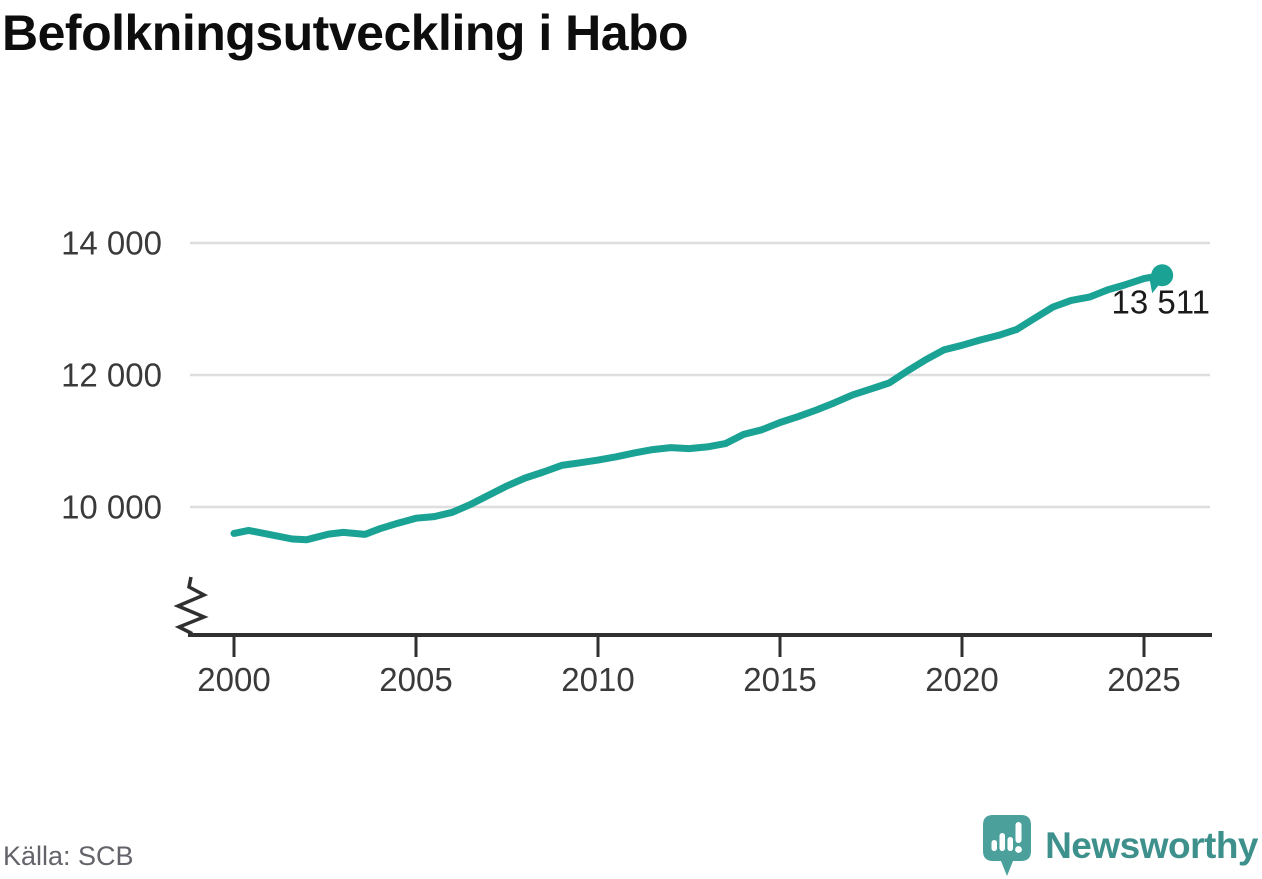  What do you see at coordinates (961, 679) in the screenshot?
I see `x-axis-tick-label: 2020` at bounding box center [961, 679].